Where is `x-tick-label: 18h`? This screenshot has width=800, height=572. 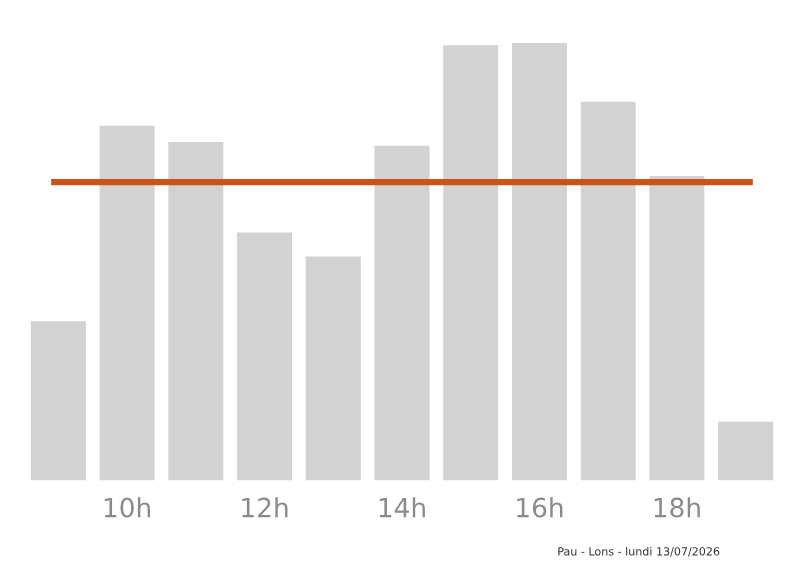 x-tick-label: 18h is located at coordinates (677, 507).